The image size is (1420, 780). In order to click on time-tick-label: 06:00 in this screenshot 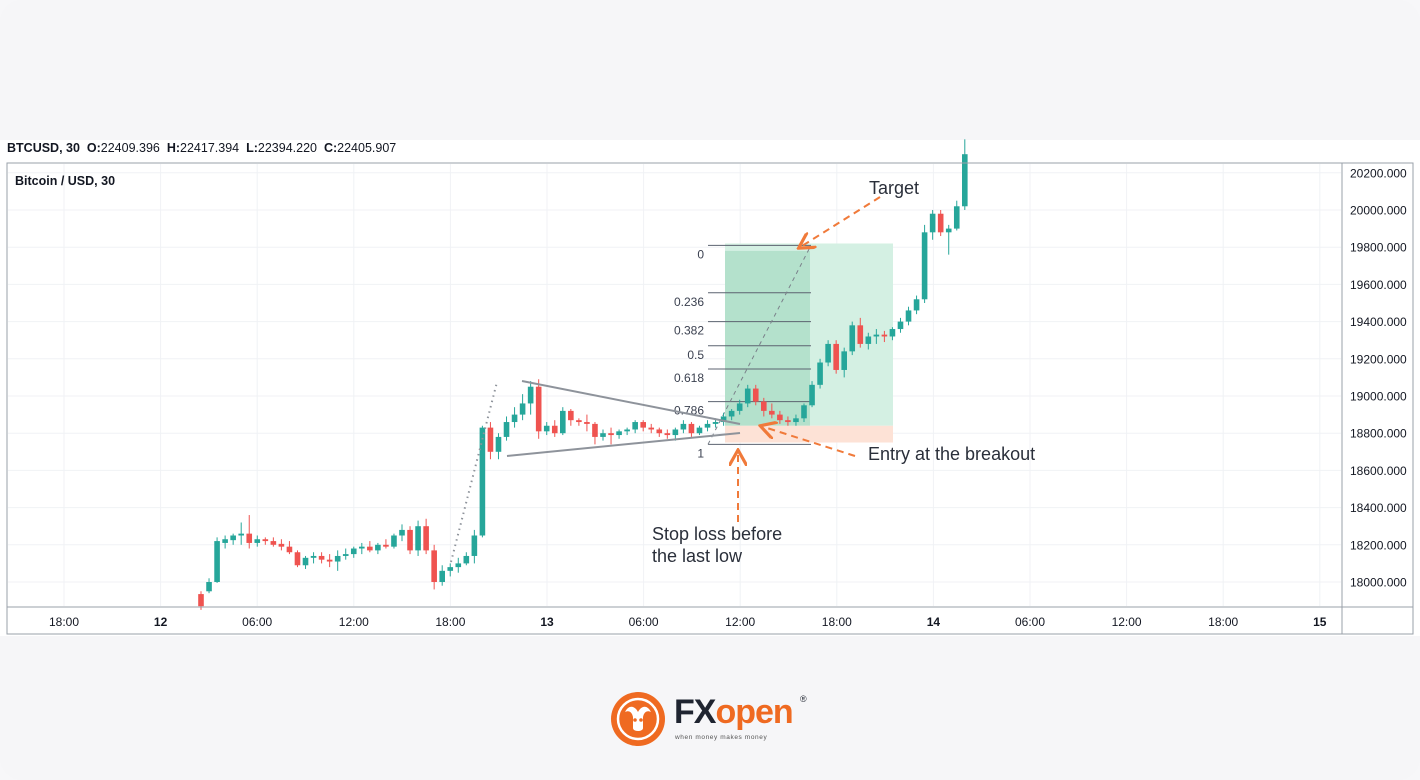, I will do `click(644, 622)`.